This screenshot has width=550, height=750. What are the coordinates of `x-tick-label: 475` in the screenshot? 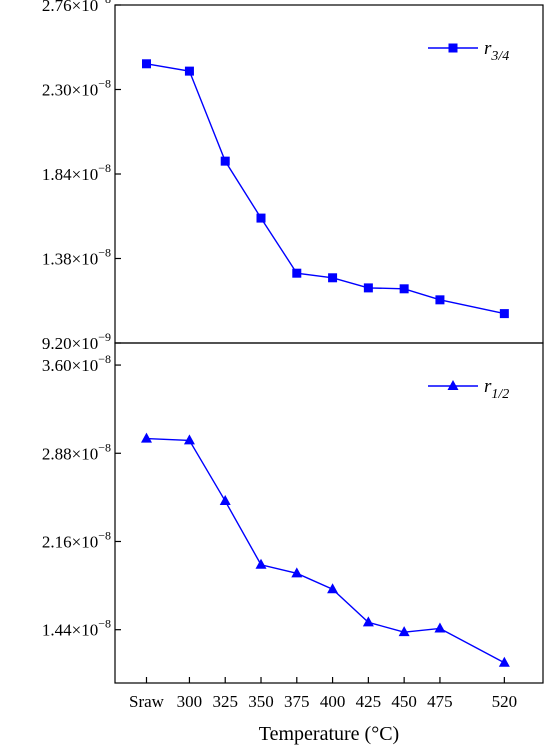 It's located at (440, 701).